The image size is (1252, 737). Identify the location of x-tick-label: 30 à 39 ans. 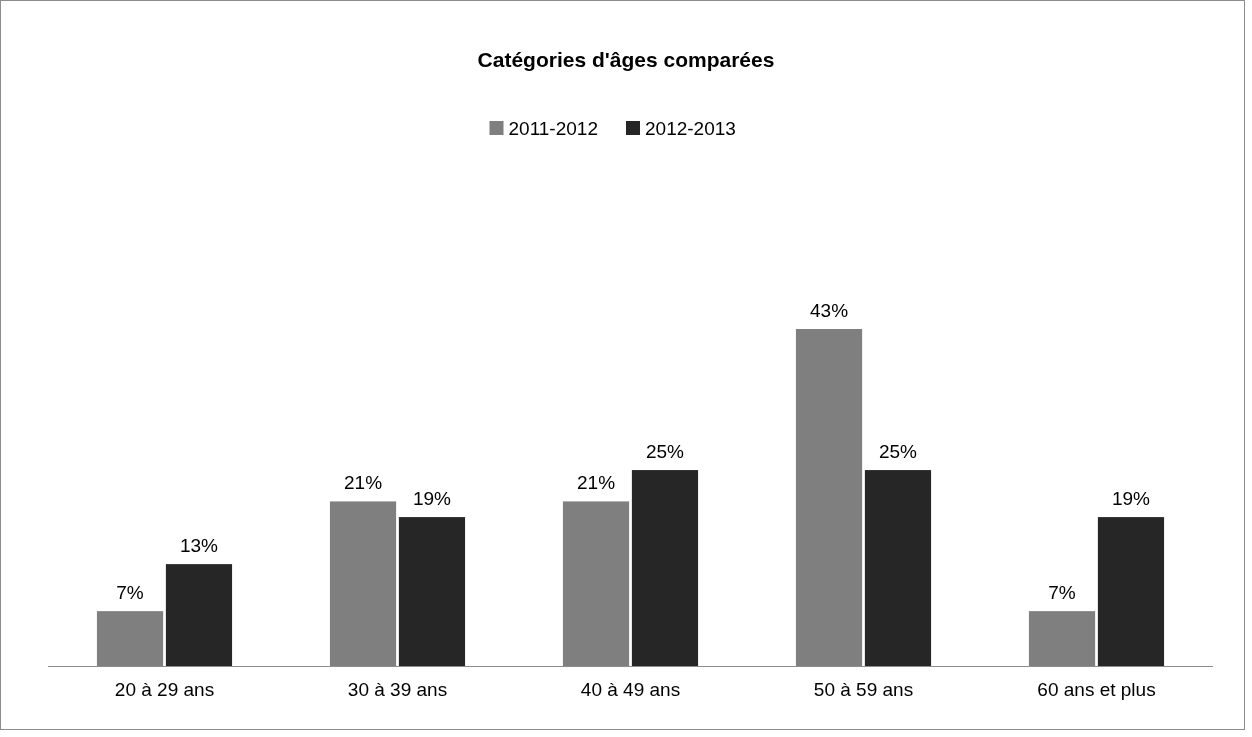
(397, 689).